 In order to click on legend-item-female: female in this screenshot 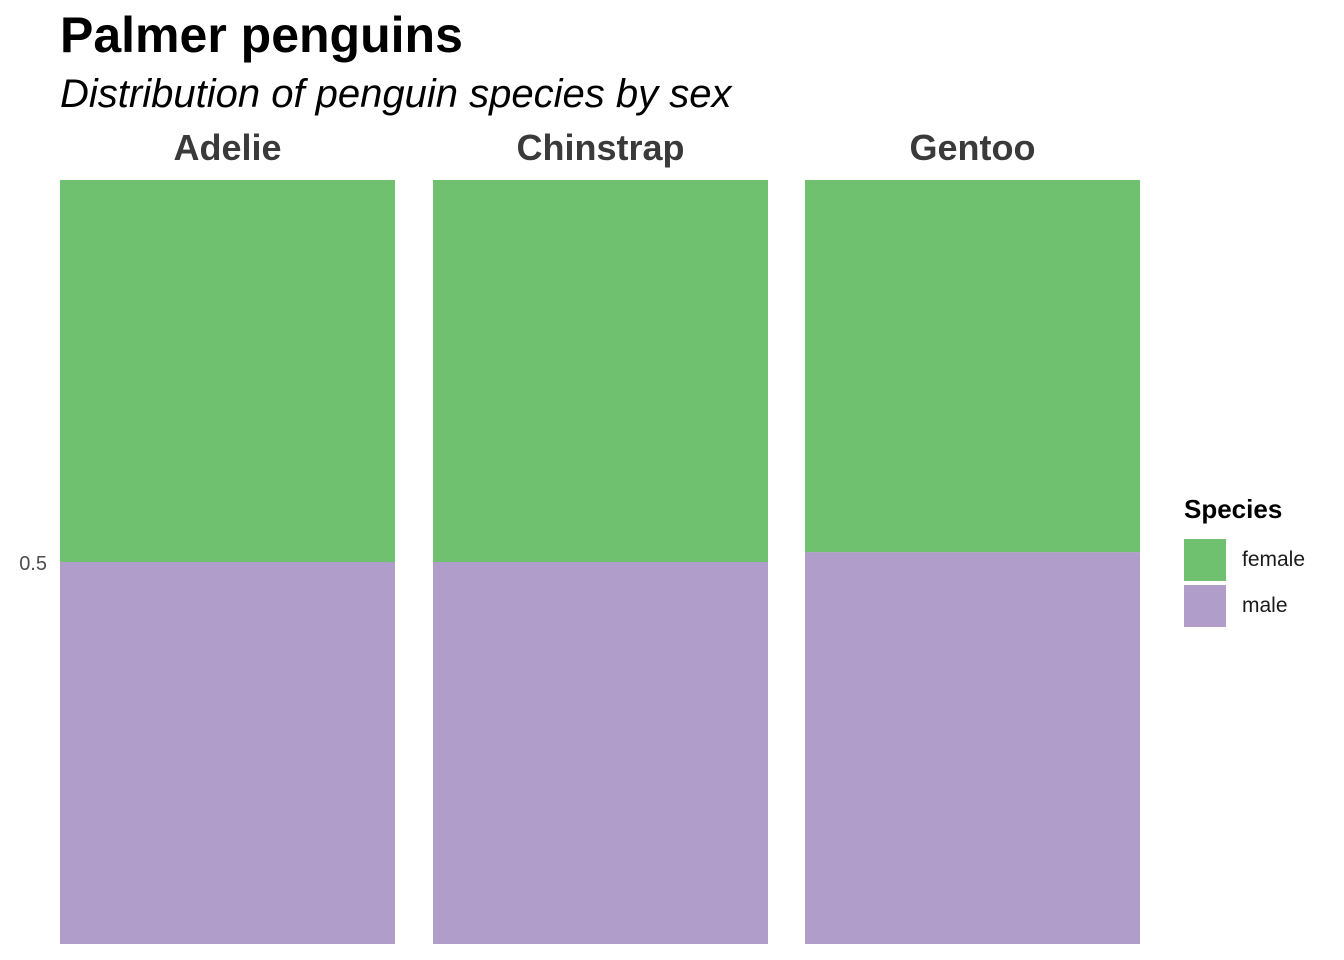, I will do `click(1244, 560)`.